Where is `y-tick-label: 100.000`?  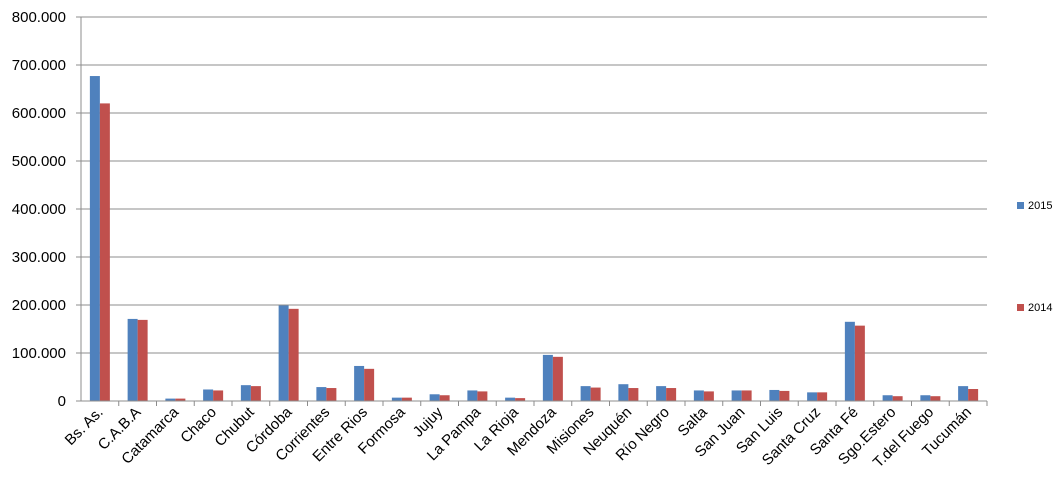
y-tick-label: 100.000 is located at coordinates (39, 353).